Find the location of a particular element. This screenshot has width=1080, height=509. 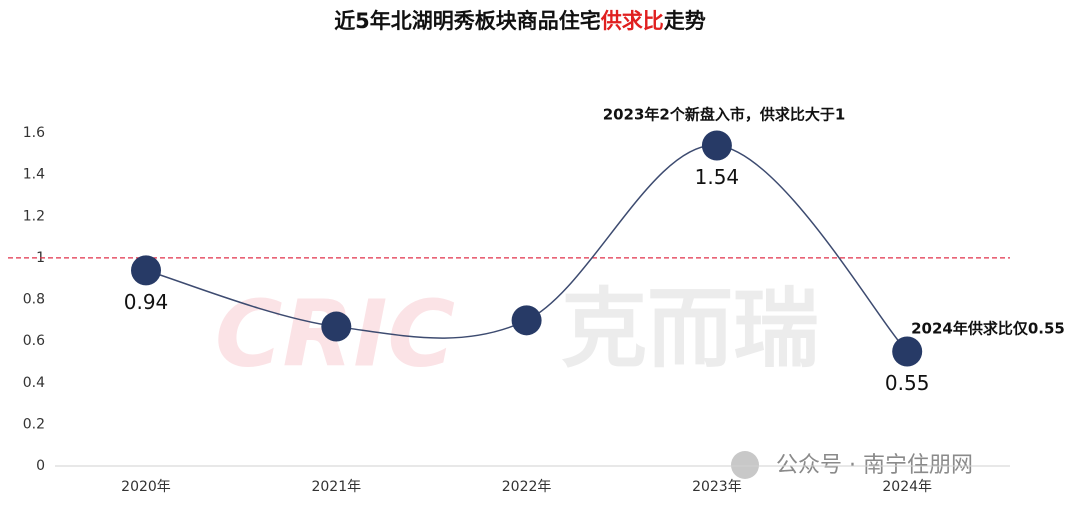

y-tick-label: 1.6 is located at coordinates (34, 133).